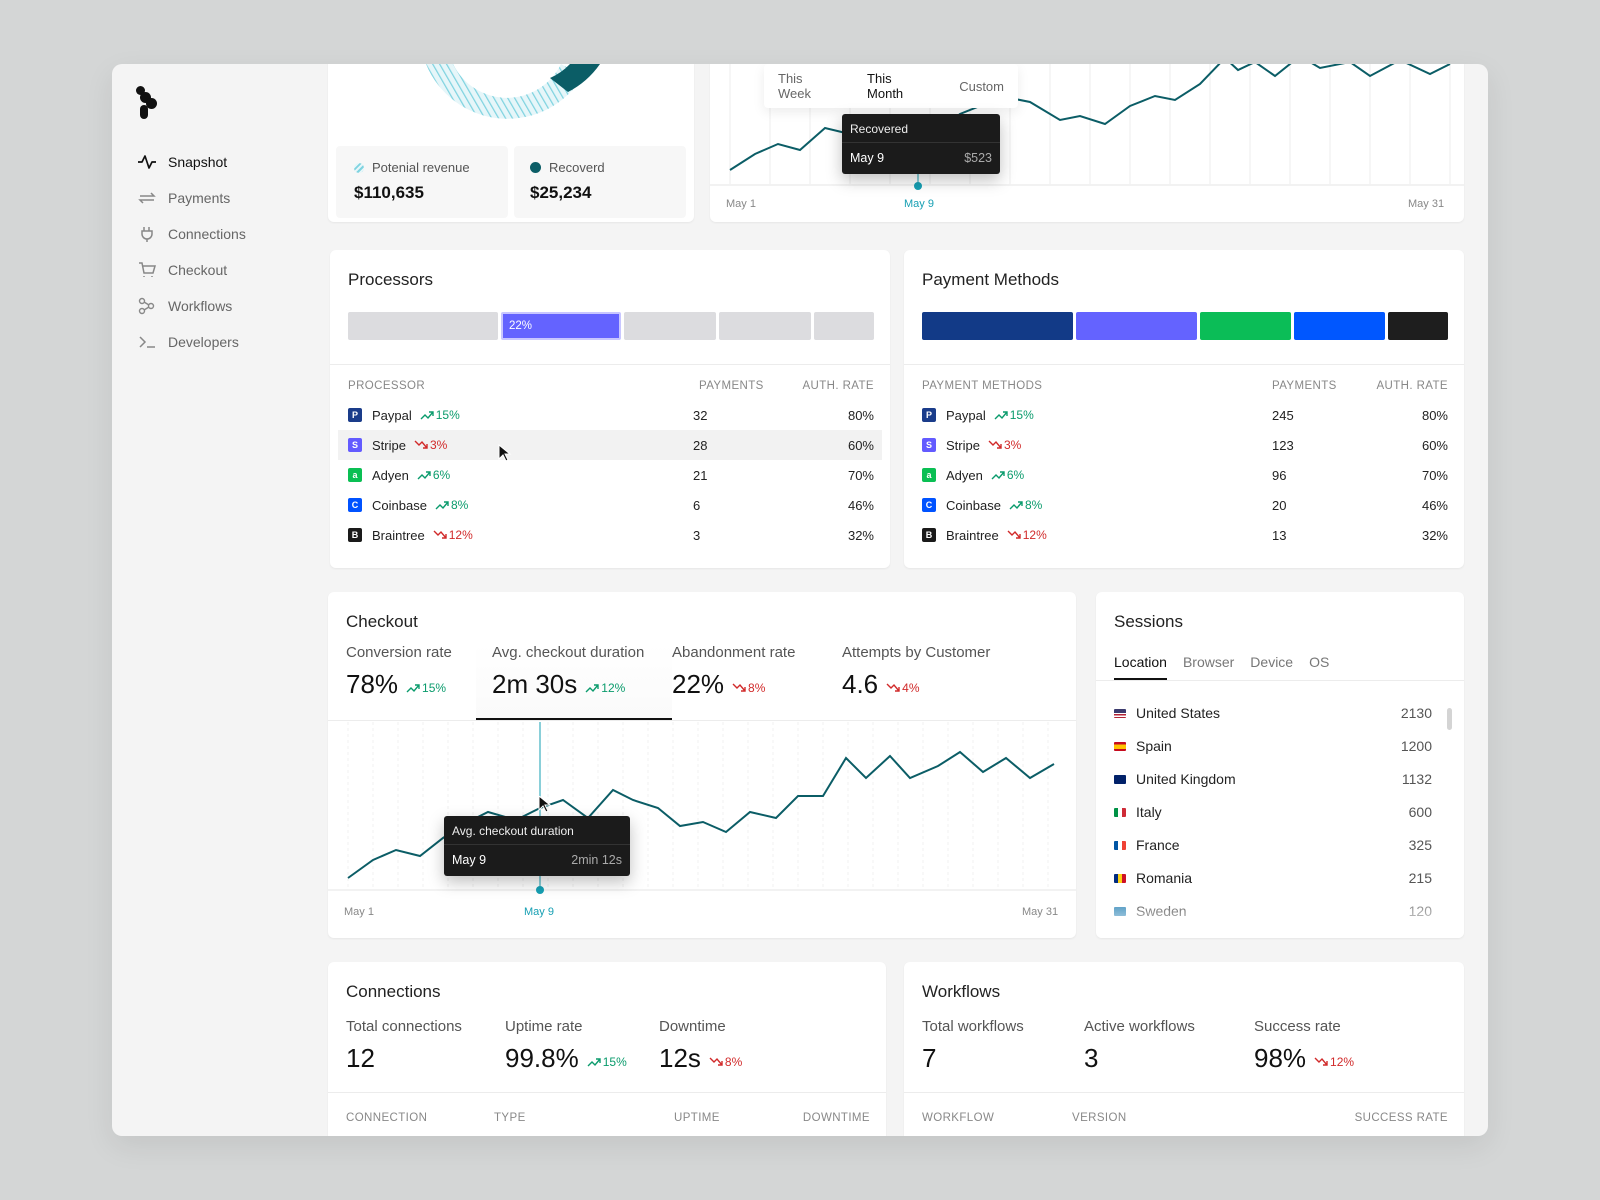 The image size is (1600, 1200). What do you see at coordinates (561, 326) in the screenshot?
I see `processor-bar-highlight: 22%` at bounding box center [561, 326].